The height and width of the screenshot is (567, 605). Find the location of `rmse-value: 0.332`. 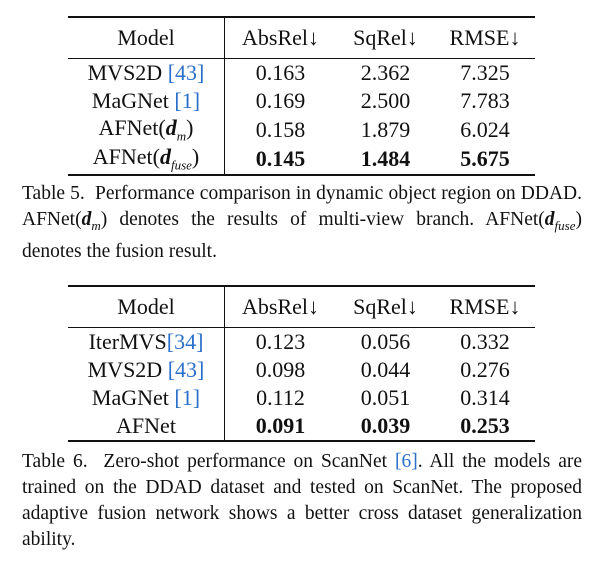

rmse-value: 0.332 is located at coordinates (485, 341).